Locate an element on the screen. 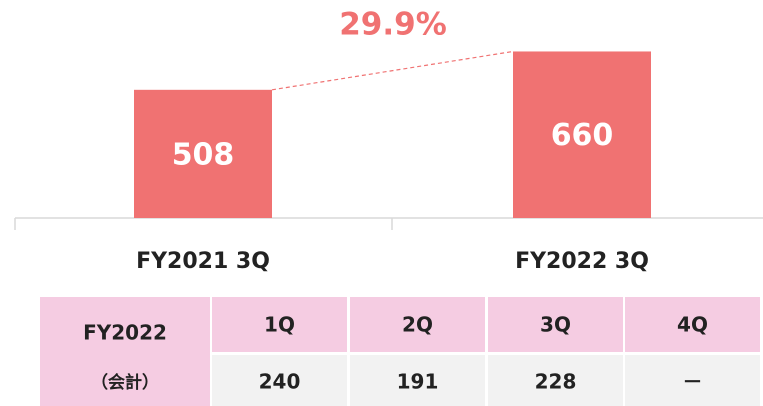 The image size is (763, 406). growth-connector is located at coordinates (392, 70).